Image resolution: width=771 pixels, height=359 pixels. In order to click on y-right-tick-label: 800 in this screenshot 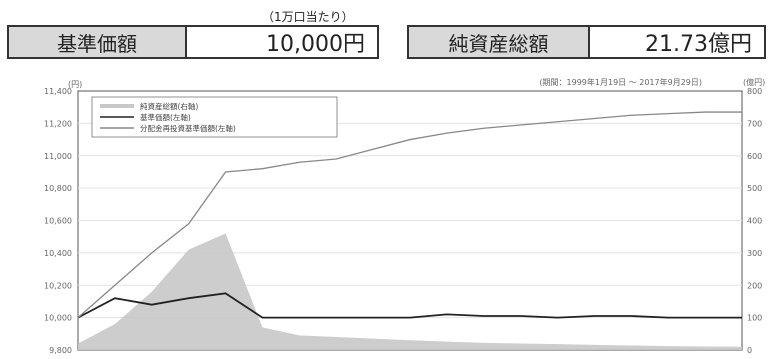, I will do `click(754, 91)`.